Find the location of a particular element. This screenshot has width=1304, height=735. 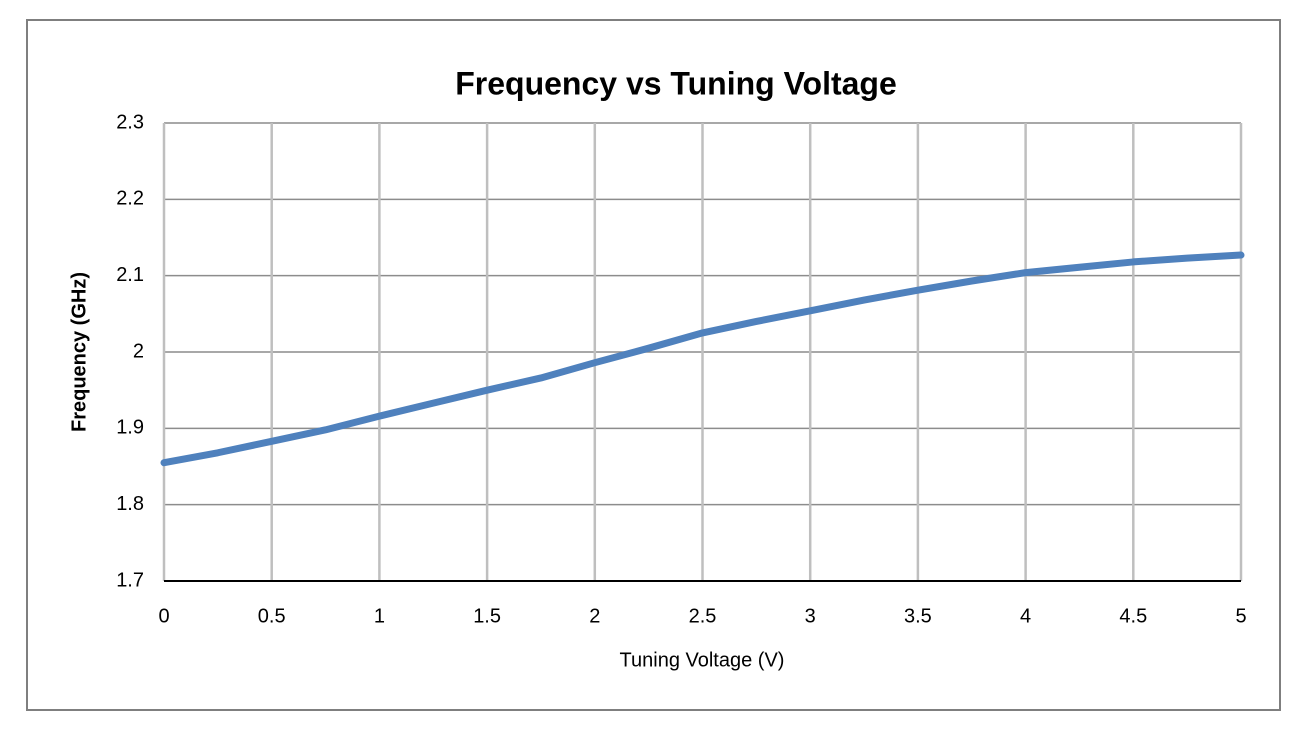

x-tick-label: 0.5 is located at coordinates (272, 616).